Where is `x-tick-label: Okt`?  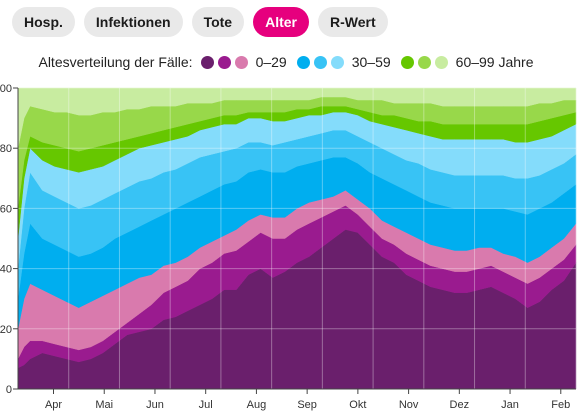
x-tick-label: Okt is located at coordinates (357, 405).